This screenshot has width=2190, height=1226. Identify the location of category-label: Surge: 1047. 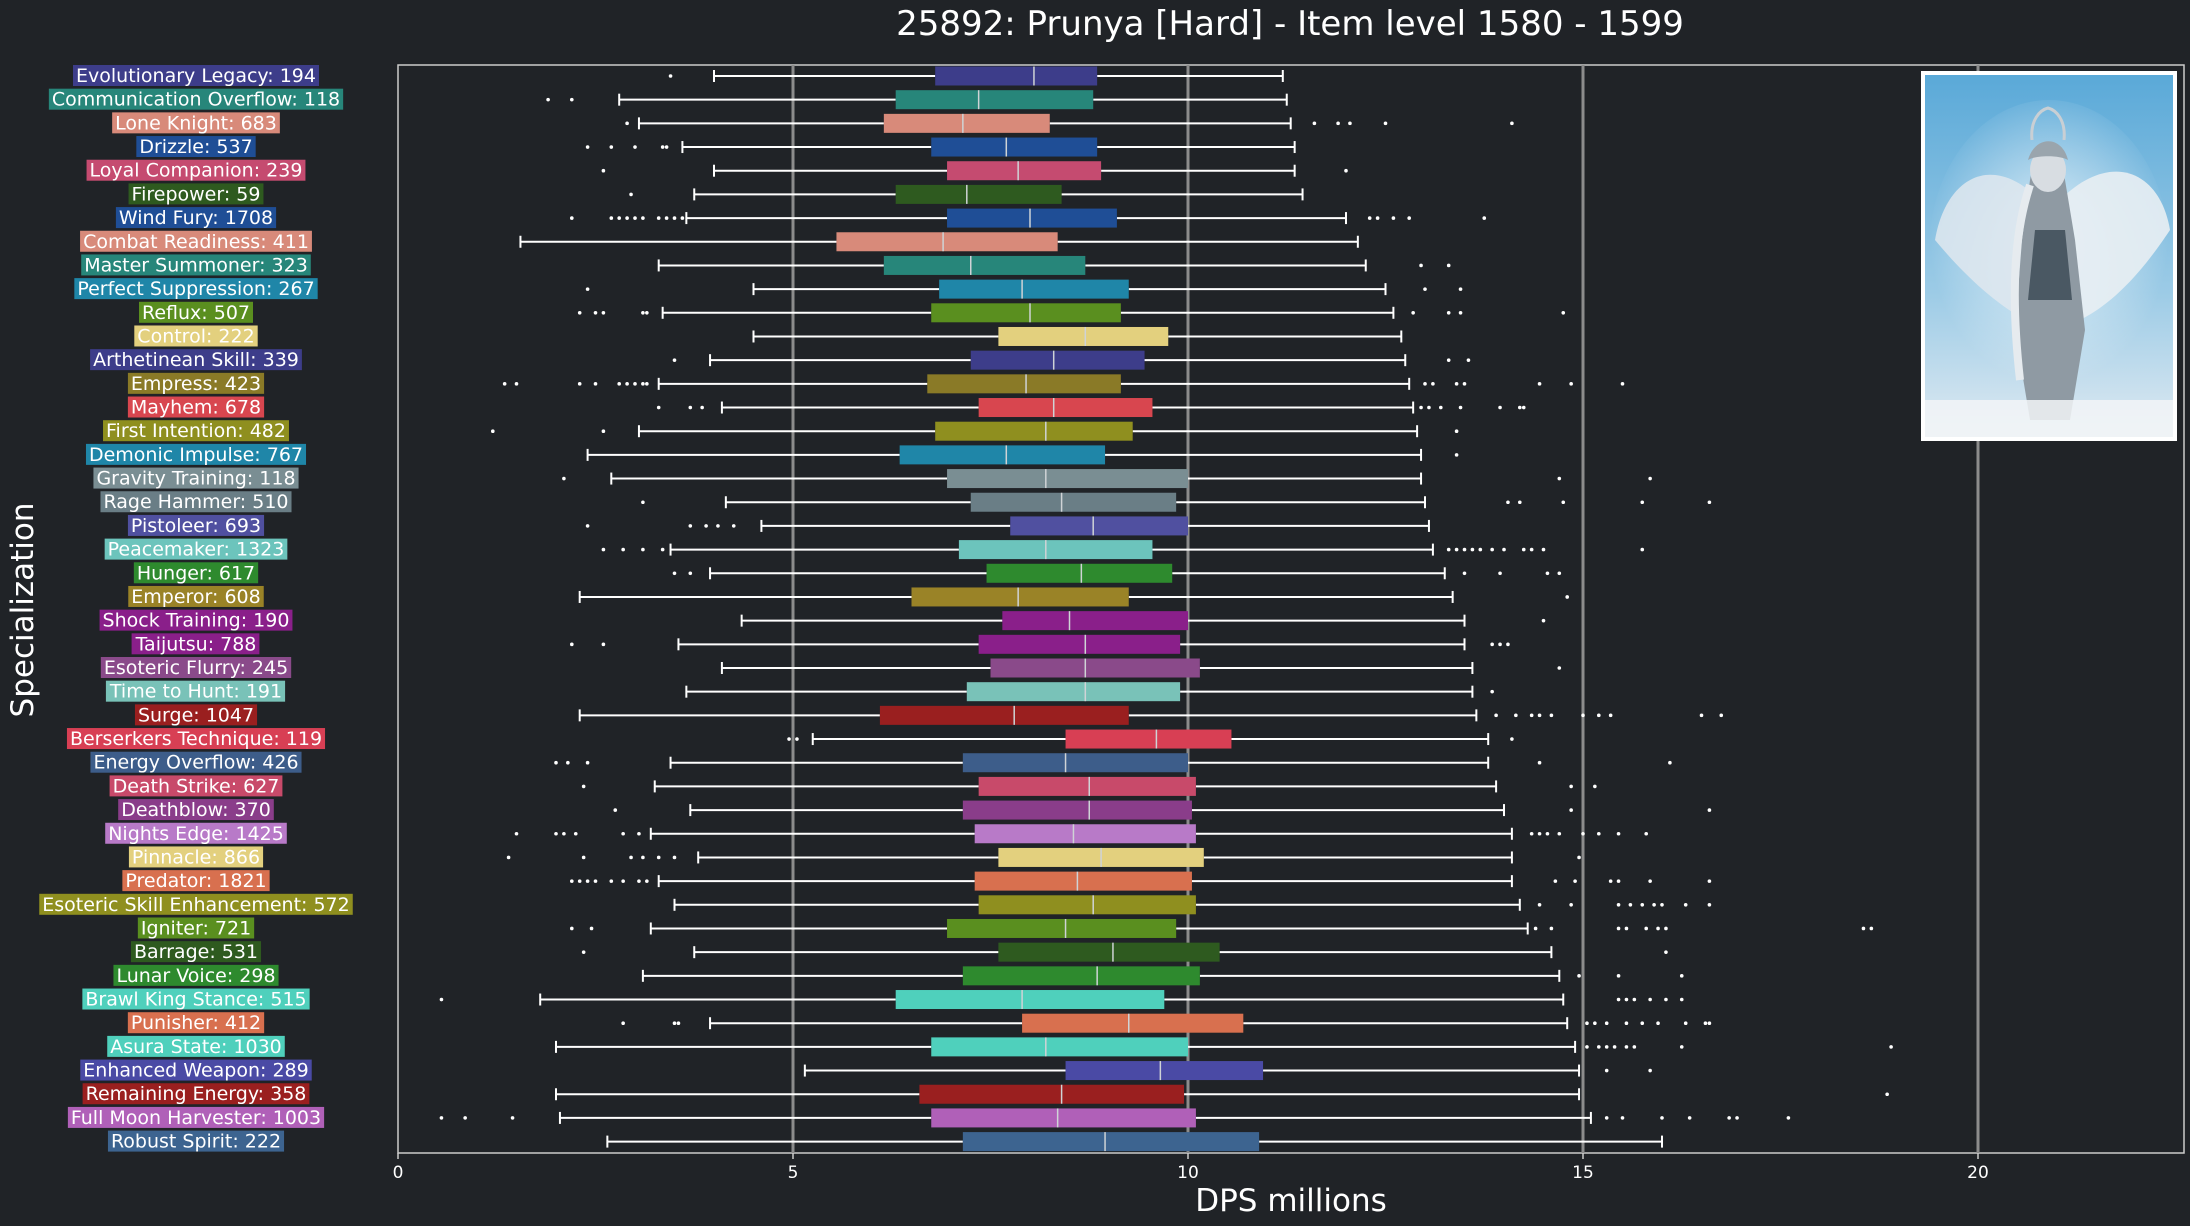
(196, 715).